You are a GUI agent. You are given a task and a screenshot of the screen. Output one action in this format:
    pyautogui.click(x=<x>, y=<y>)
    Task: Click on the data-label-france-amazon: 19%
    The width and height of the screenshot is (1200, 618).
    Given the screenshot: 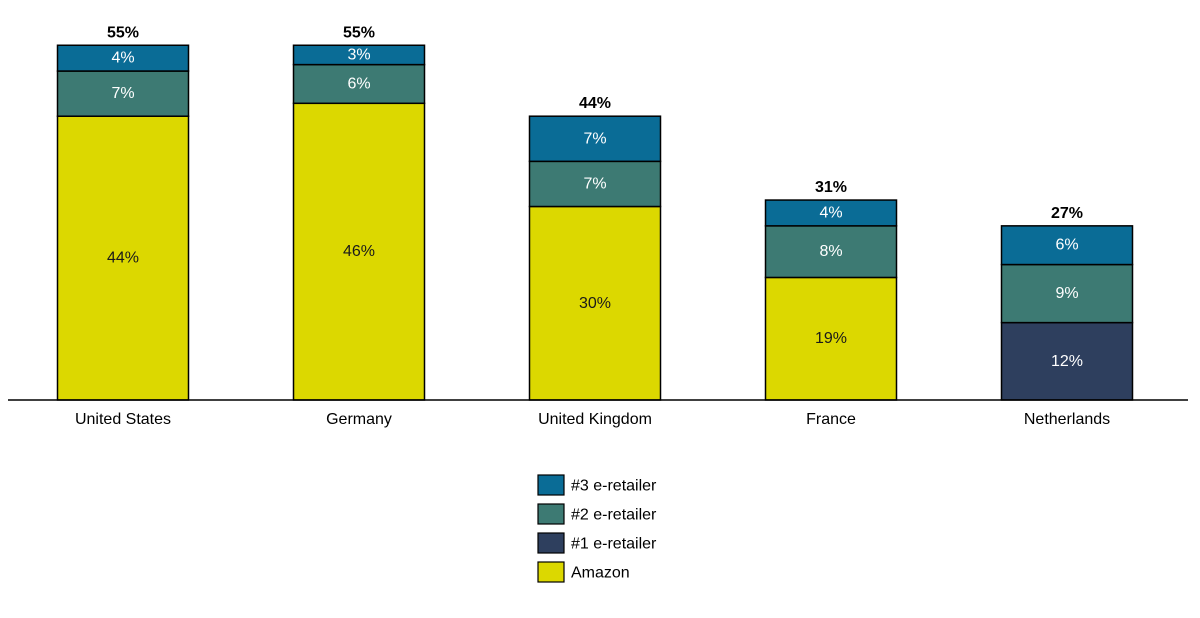 What is the action you would take?
    pyautogui.click(x=831, y=338)
    